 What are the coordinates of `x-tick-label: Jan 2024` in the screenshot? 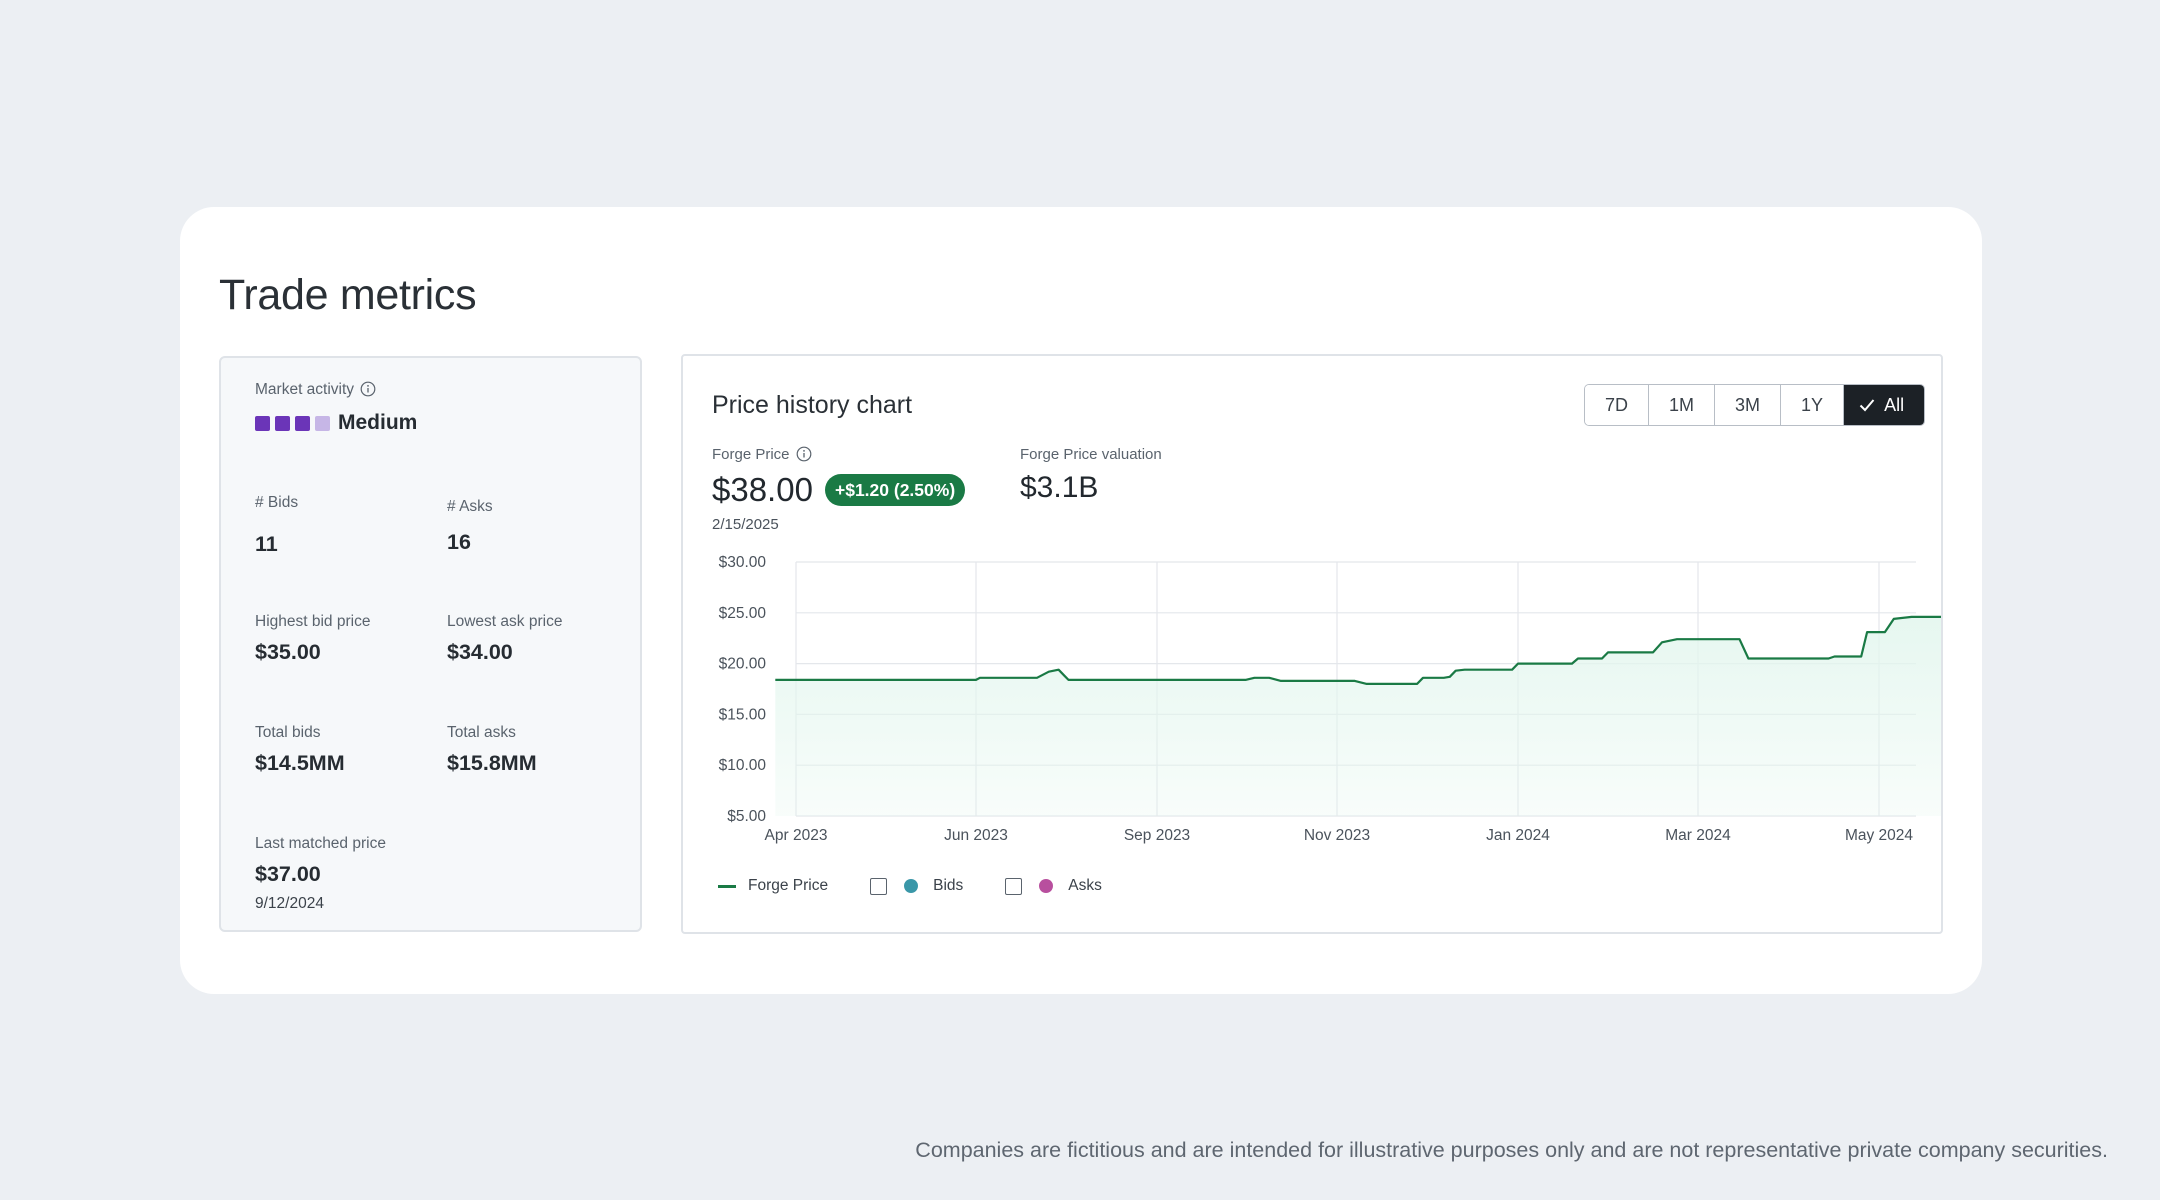 It's located at (1518, 835).